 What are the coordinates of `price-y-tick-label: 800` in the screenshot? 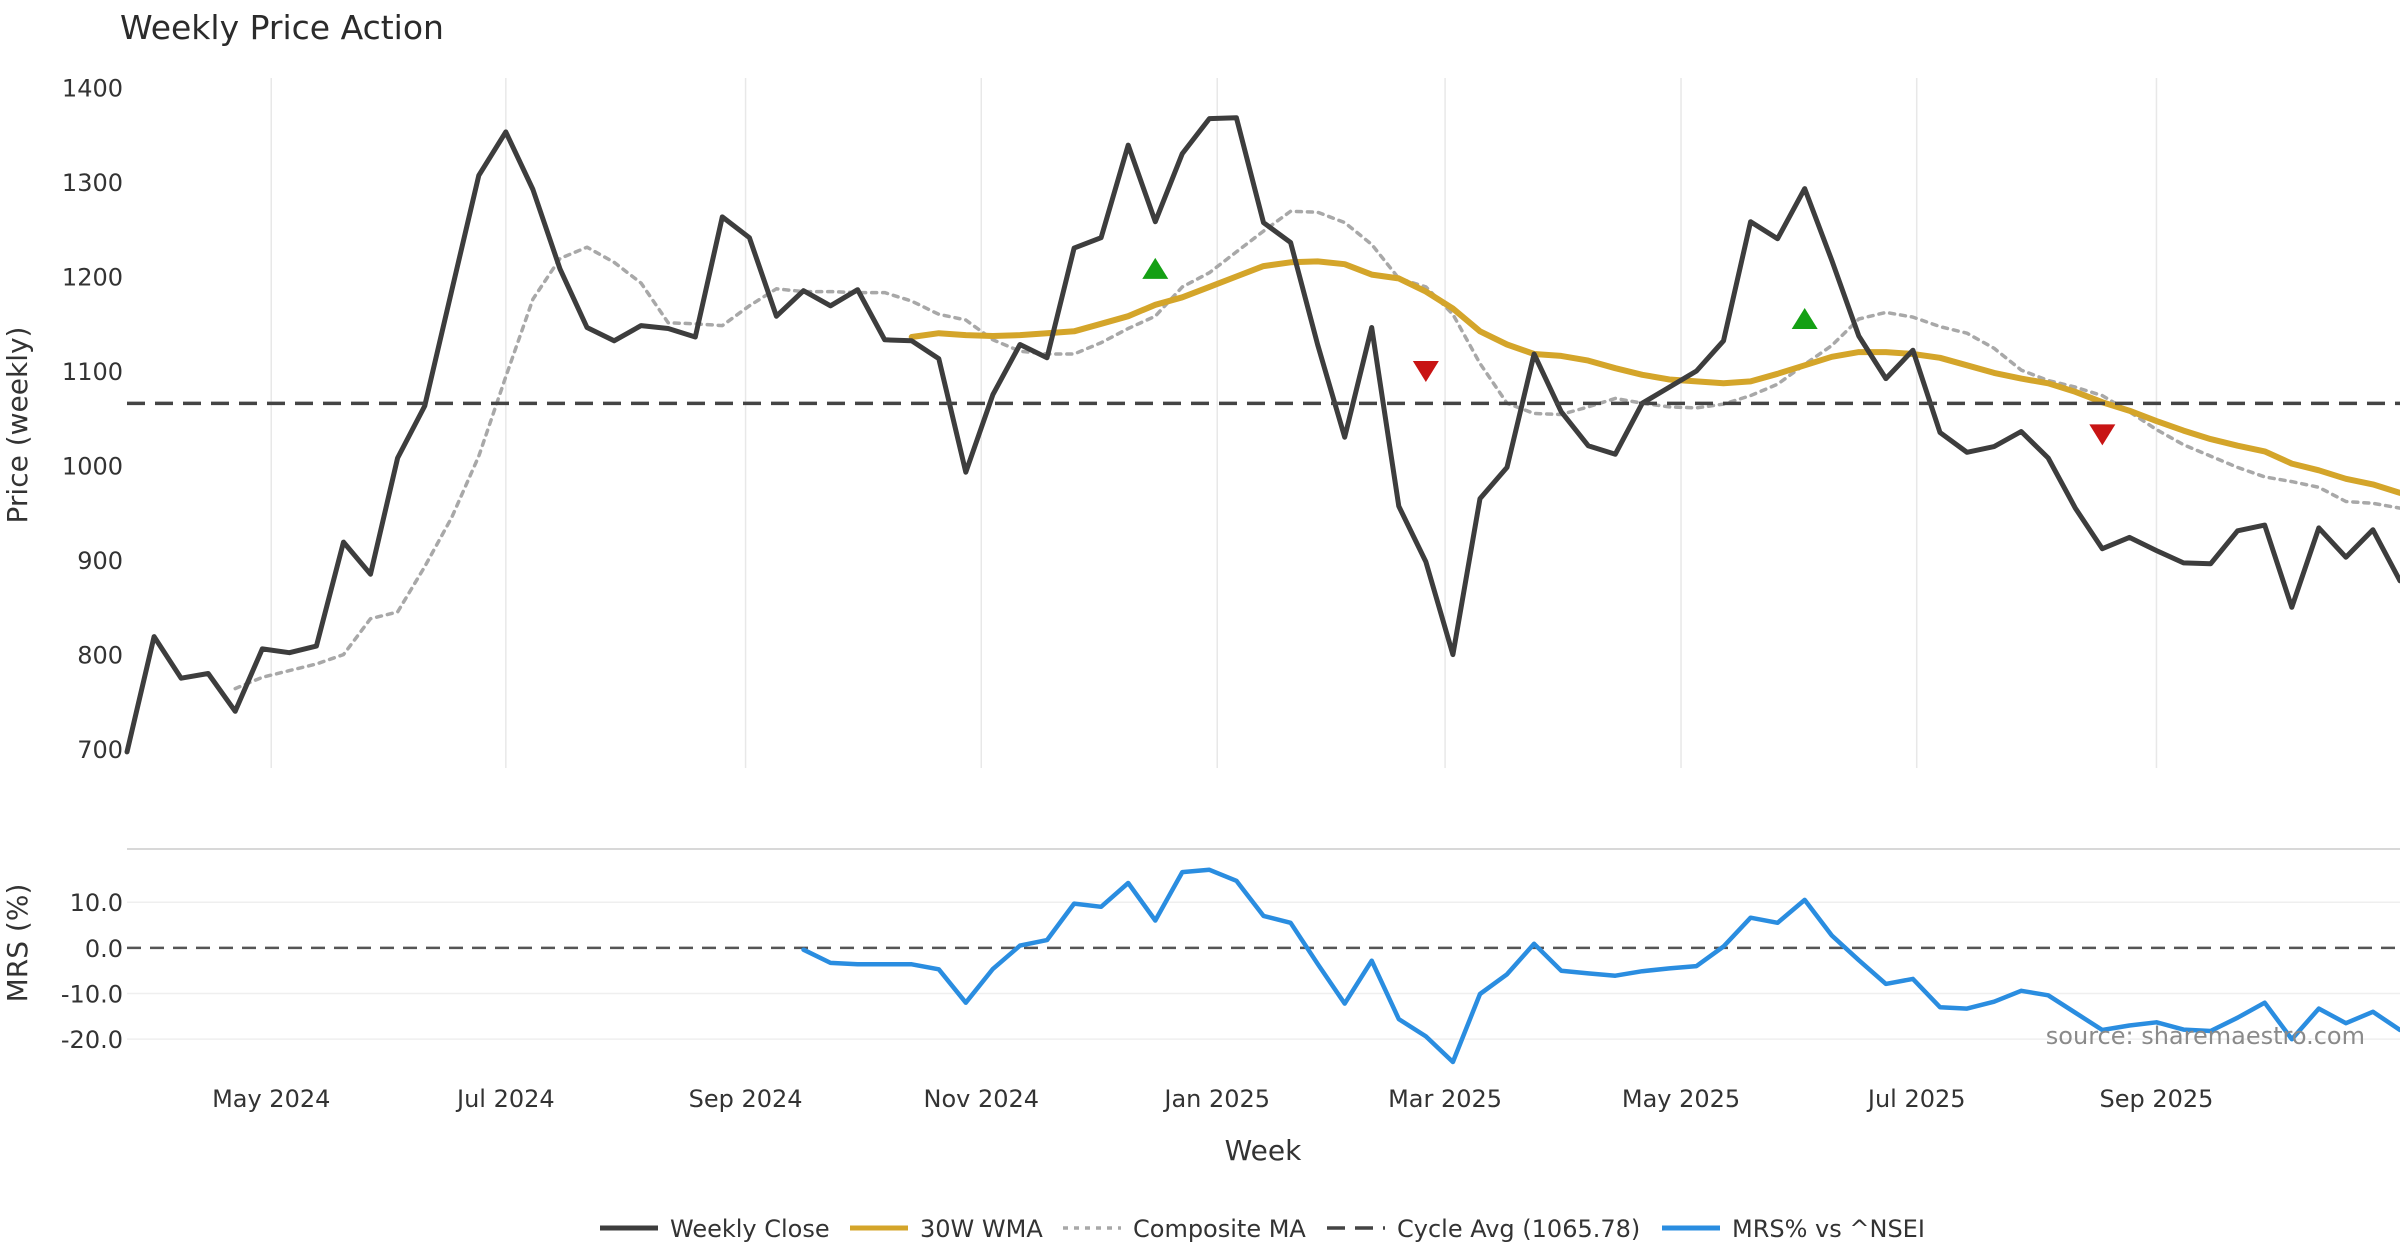 It's located at (100, 656).